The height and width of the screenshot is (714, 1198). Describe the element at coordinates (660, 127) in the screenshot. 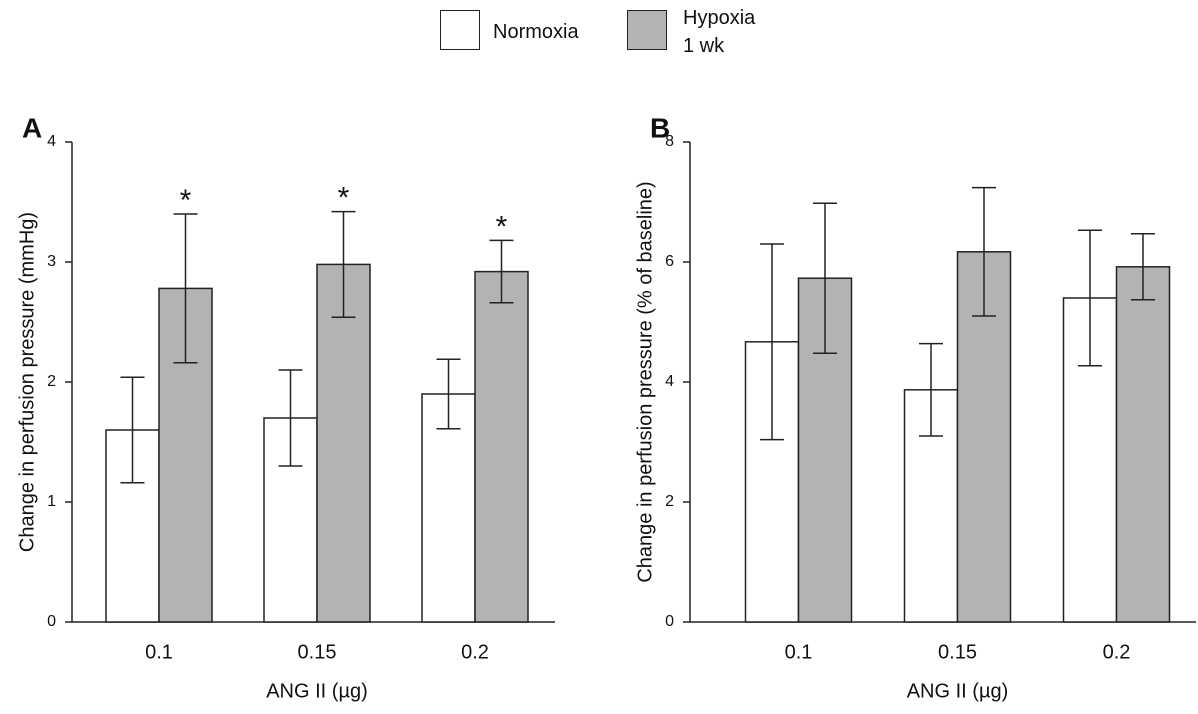

I see `panel-label: B` at that location.